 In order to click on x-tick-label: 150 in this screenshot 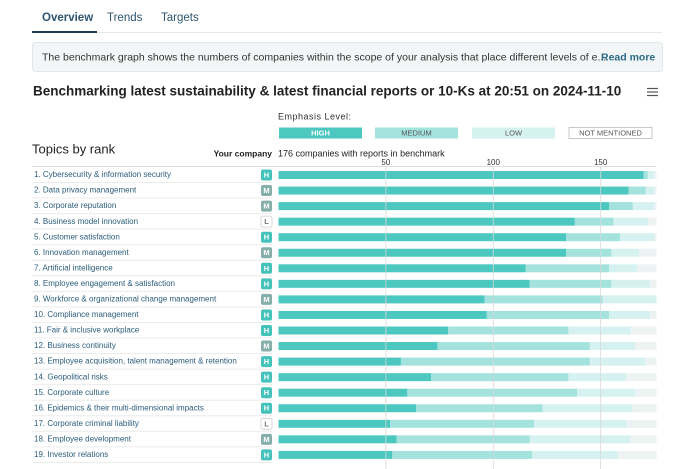, I will do `click(601, 162)`.